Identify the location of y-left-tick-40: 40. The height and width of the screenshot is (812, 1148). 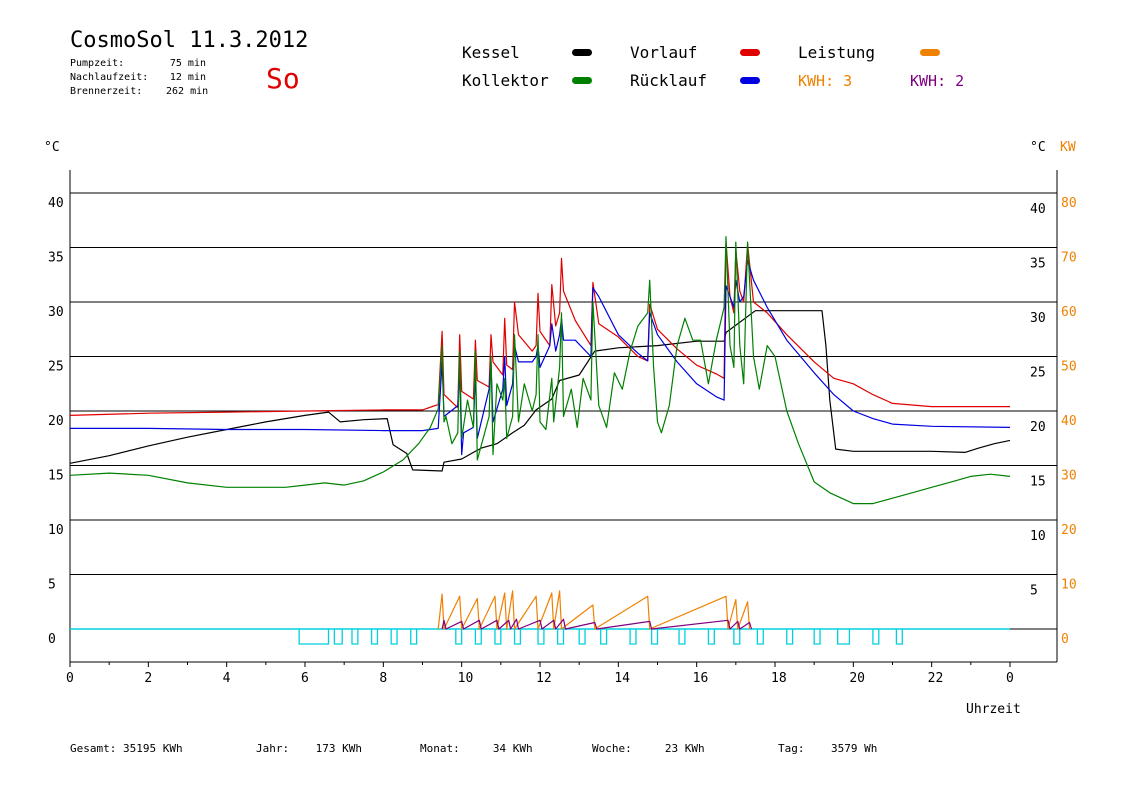
(56, 203).